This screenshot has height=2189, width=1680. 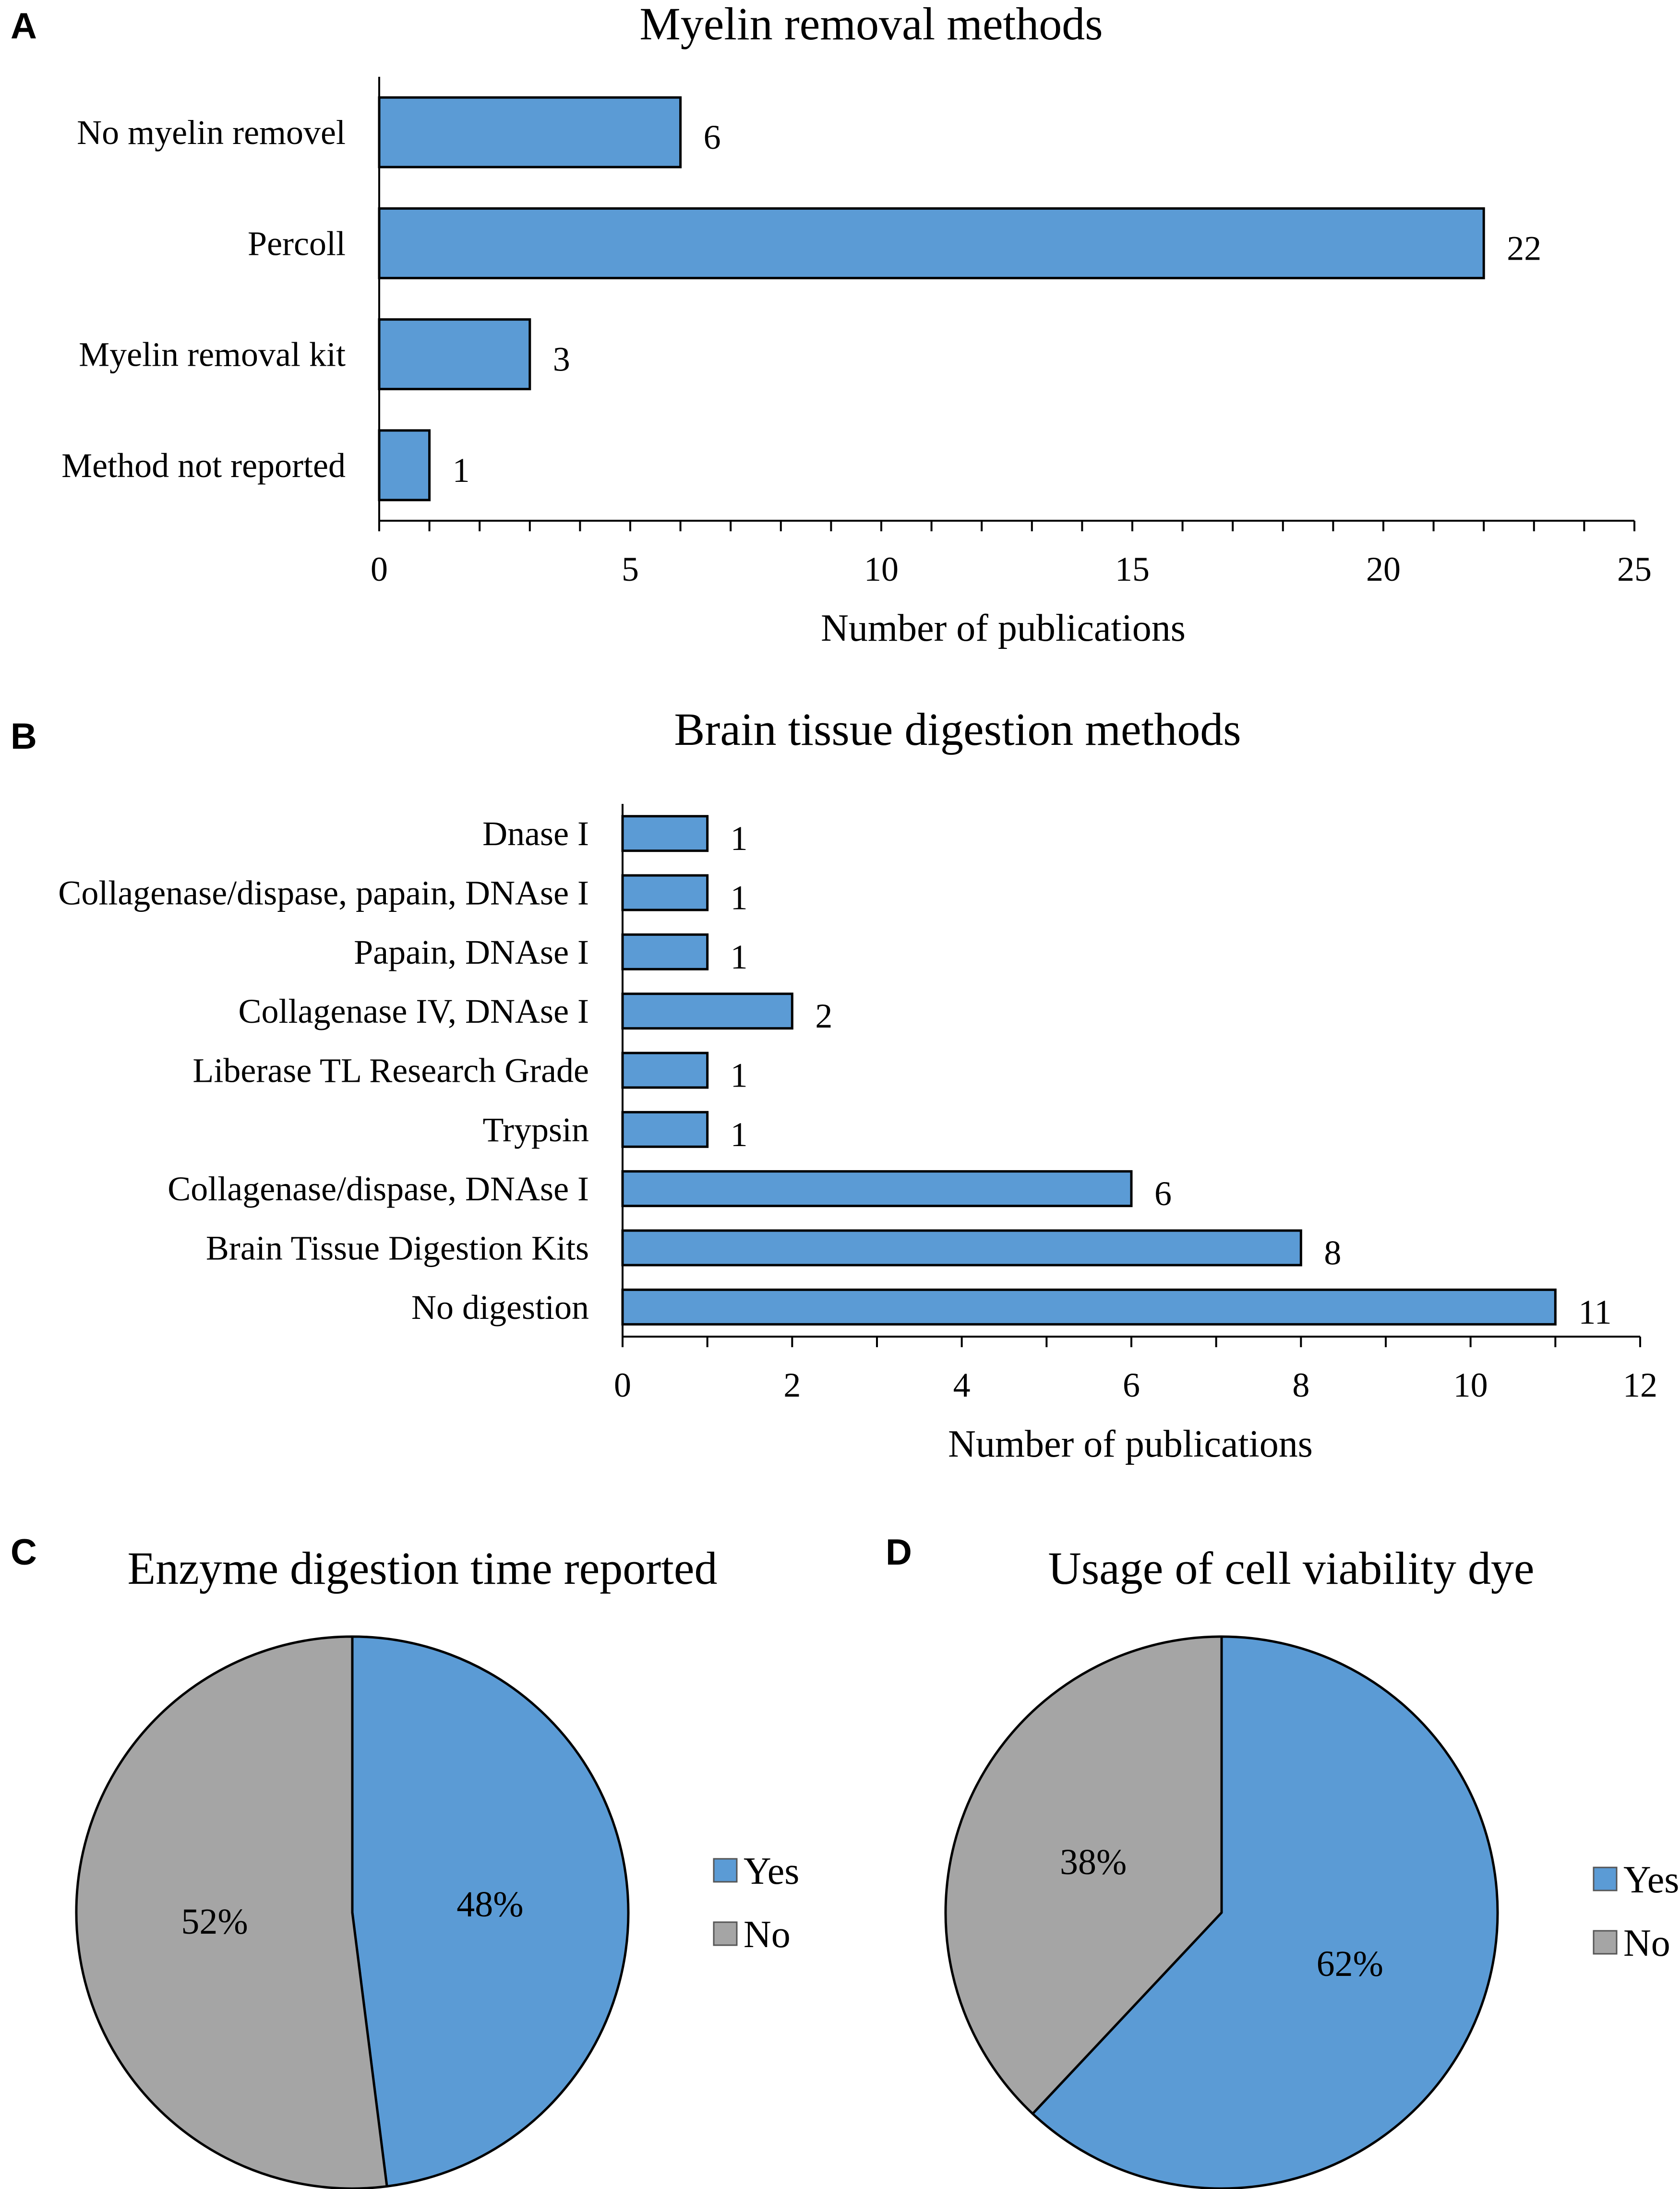 What do you see at coordinates (1524, 248) in the screenshot?
I see `data-label: 22` at bounding box center [1524, 248].